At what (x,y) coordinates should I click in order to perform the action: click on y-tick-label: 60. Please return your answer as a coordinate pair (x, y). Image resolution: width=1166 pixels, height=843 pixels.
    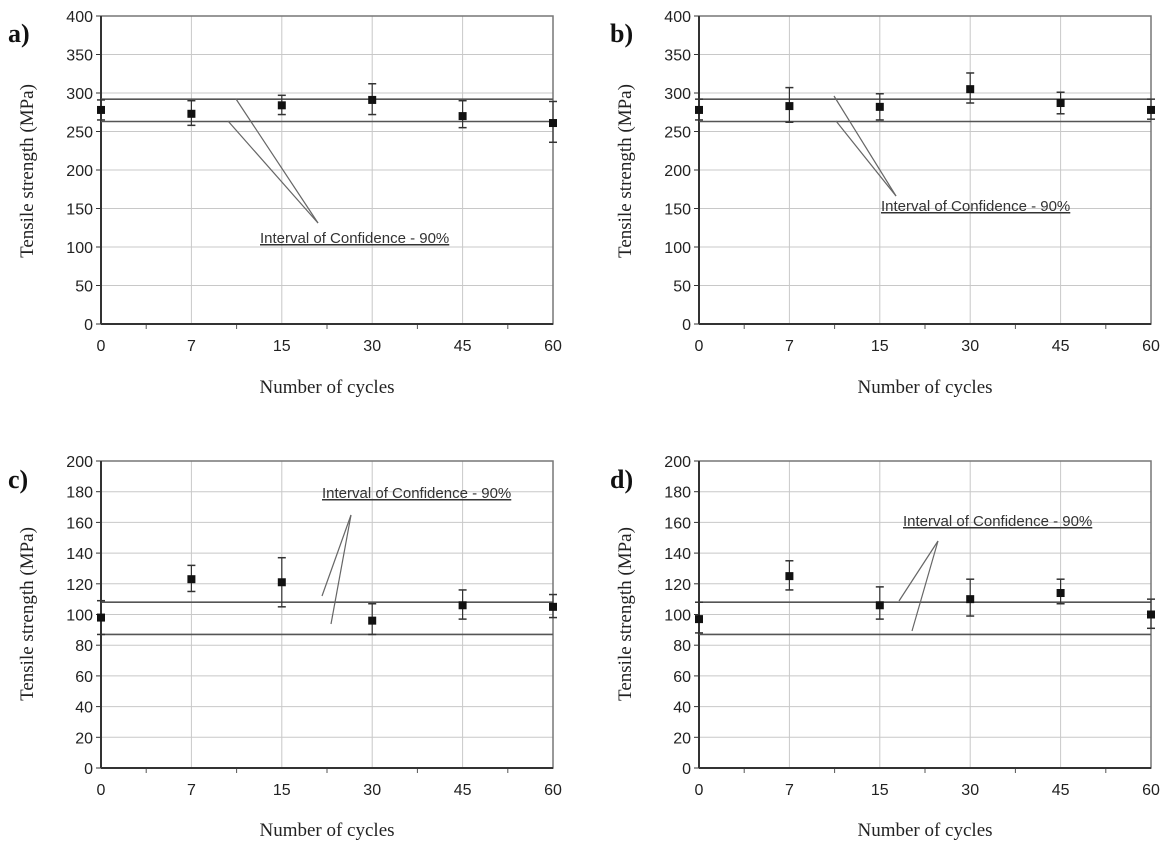
    Looking at the image, I should click on (682, 677).